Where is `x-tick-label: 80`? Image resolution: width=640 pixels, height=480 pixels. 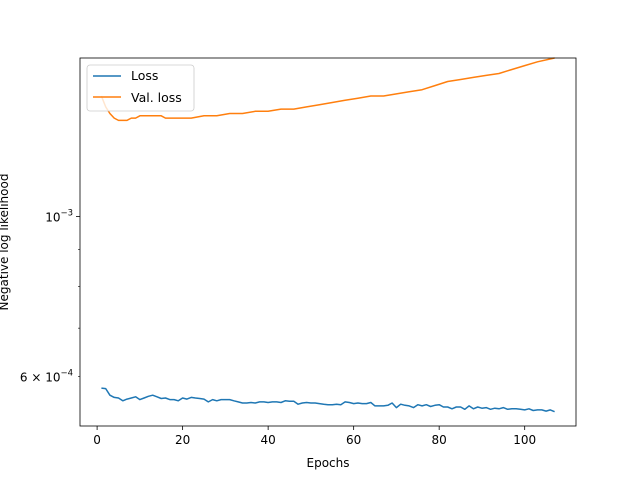
x-tick-label: 80 is located at coordinates (439, 440).